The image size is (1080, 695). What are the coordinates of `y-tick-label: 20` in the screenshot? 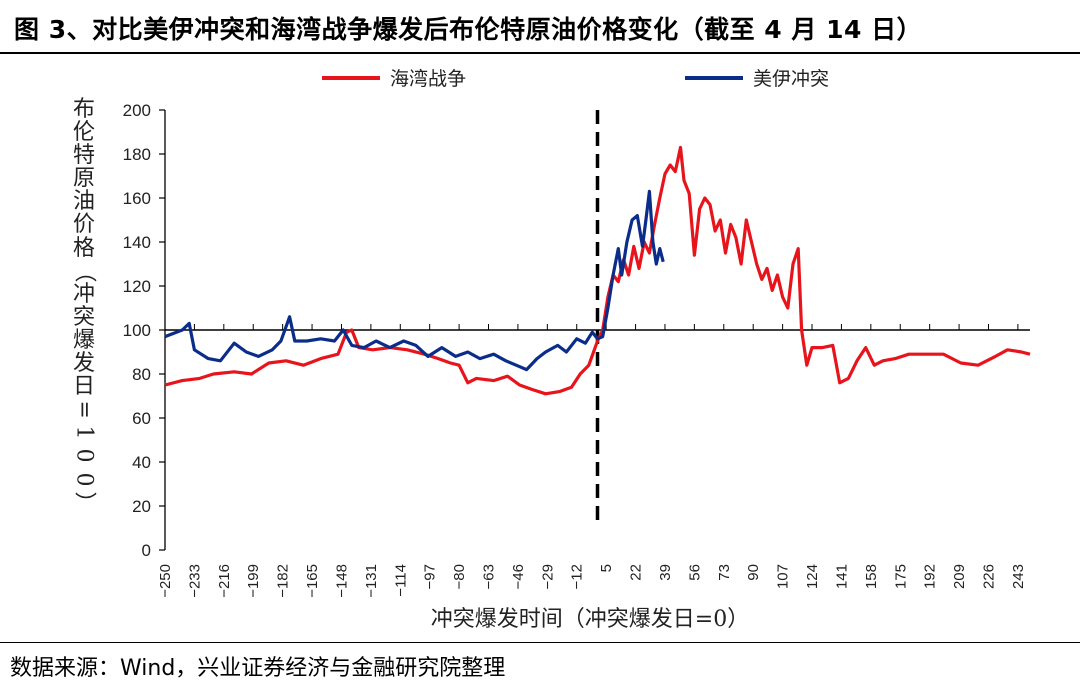 It's located at (141, 506).